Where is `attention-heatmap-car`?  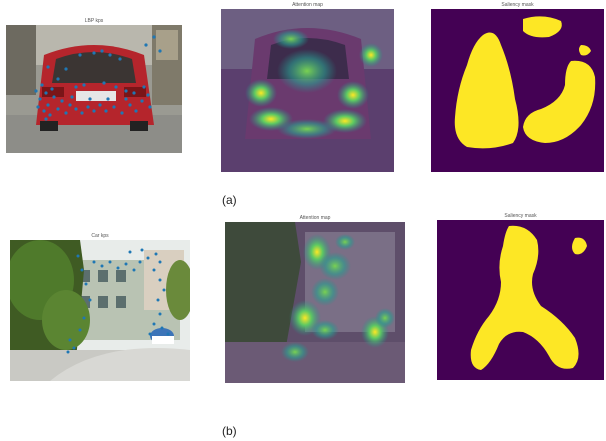
attention-heatmap-car is located at coordinates (307, 90).